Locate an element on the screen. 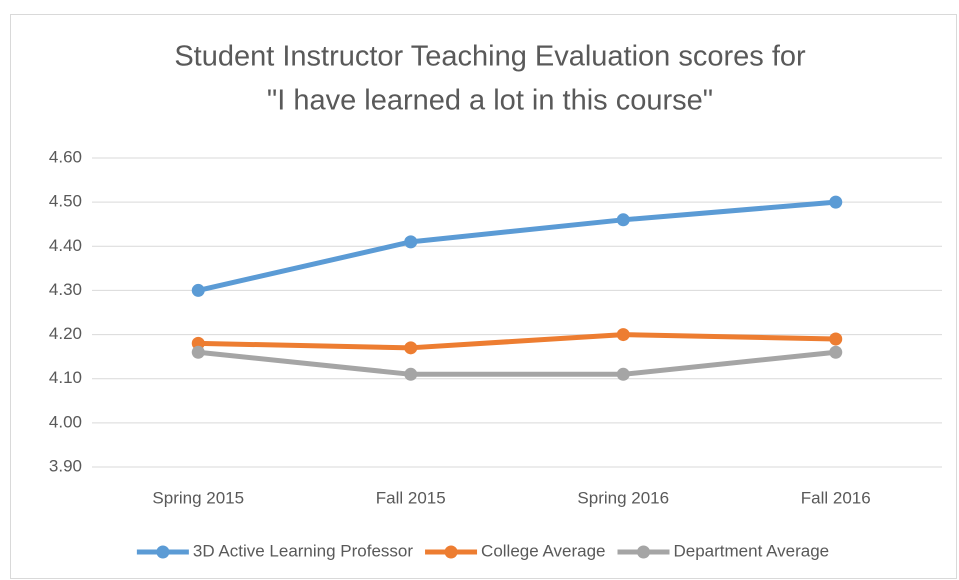  y-tick-label: 4.20 is located at coordinates (65, 333).